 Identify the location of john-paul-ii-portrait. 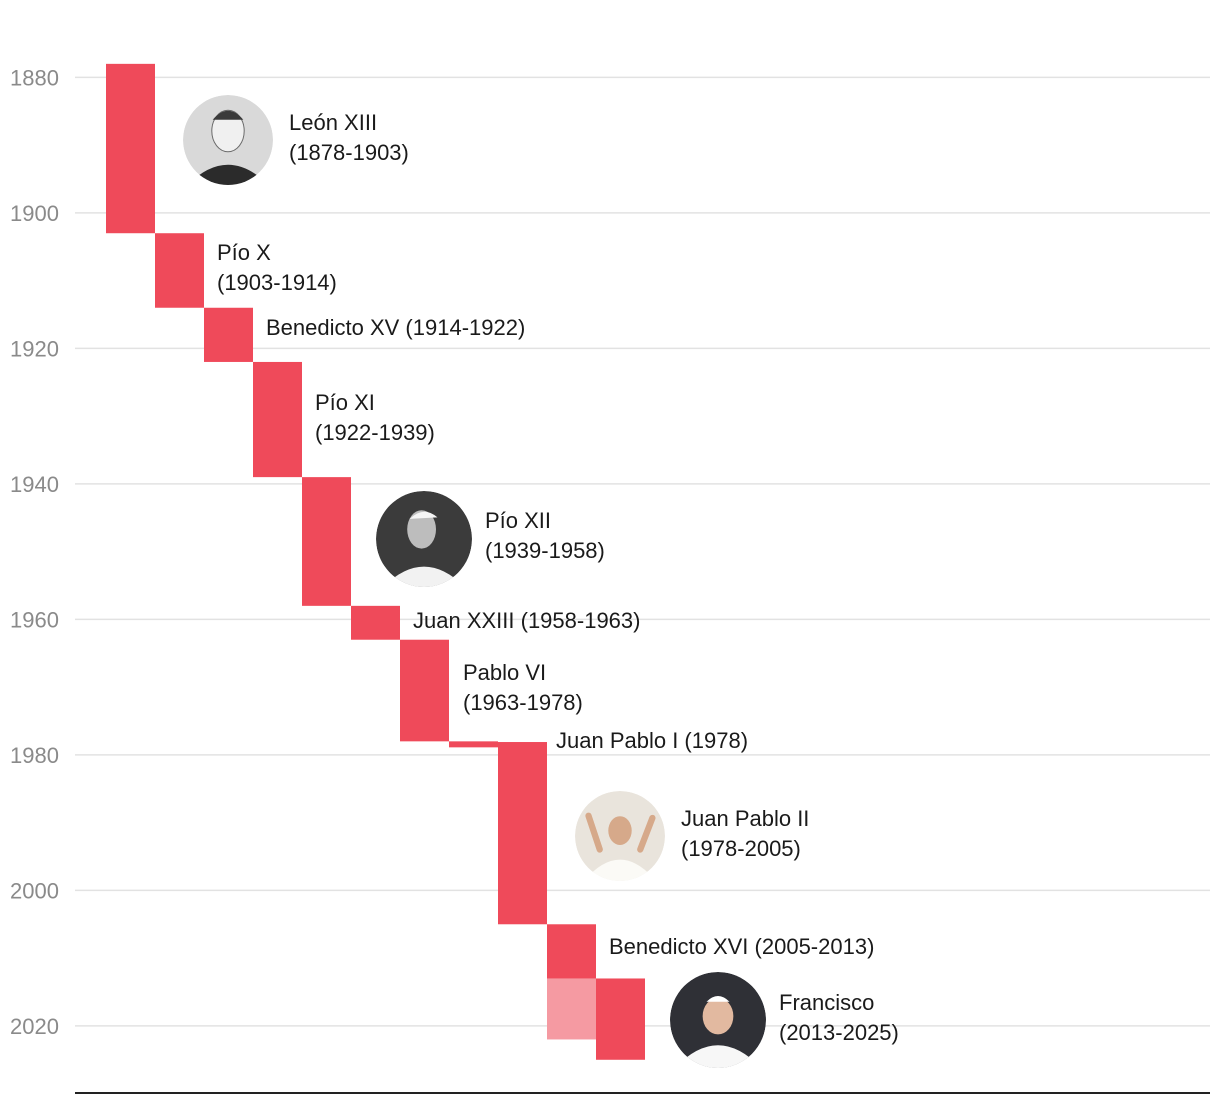
(620, 836).